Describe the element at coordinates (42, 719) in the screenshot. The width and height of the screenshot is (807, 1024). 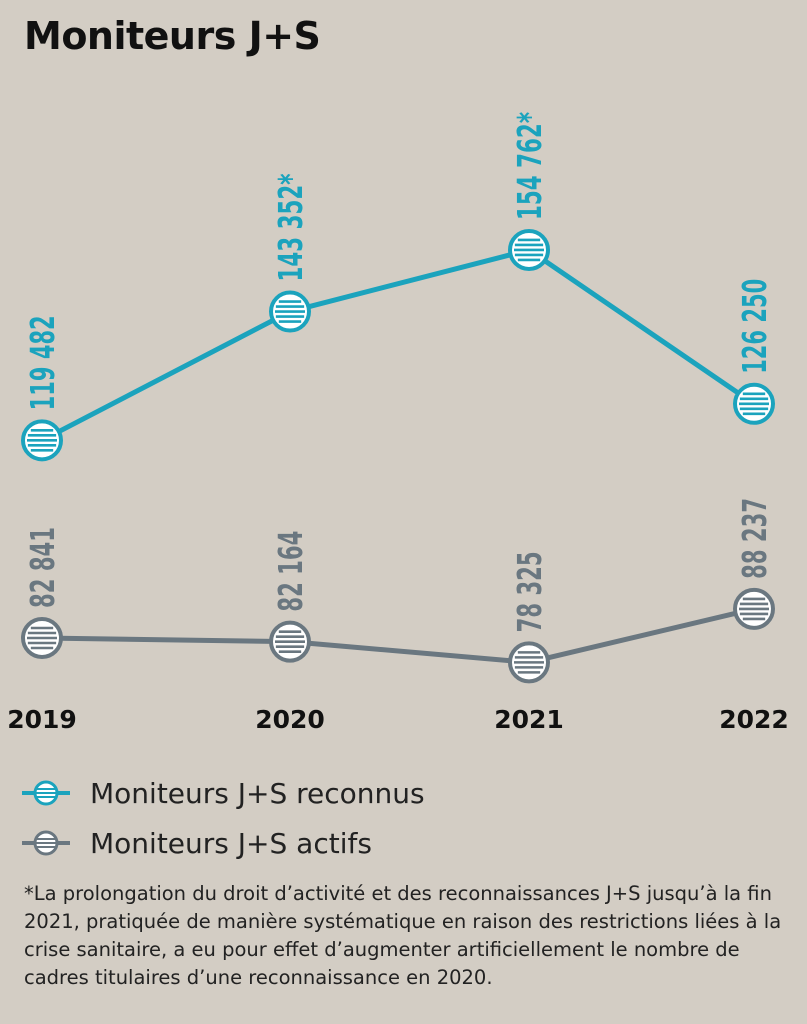
I see `x-tick-label-2019: 2019` at that location.